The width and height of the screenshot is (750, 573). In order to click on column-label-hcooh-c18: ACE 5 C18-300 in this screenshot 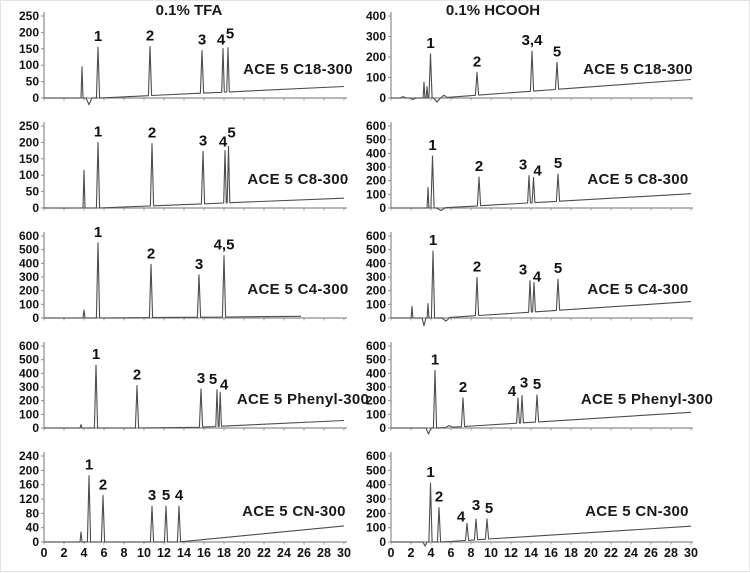, I will do `click(638, 69)`.